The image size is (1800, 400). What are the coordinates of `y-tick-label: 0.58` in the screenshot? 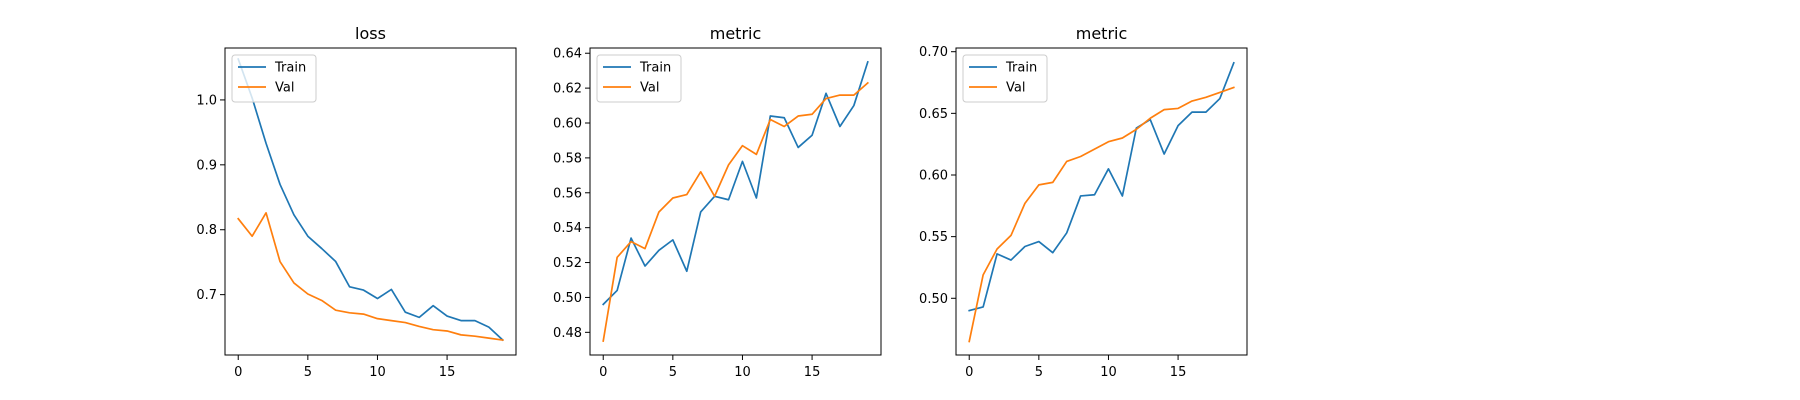 It's located at (567, 158).